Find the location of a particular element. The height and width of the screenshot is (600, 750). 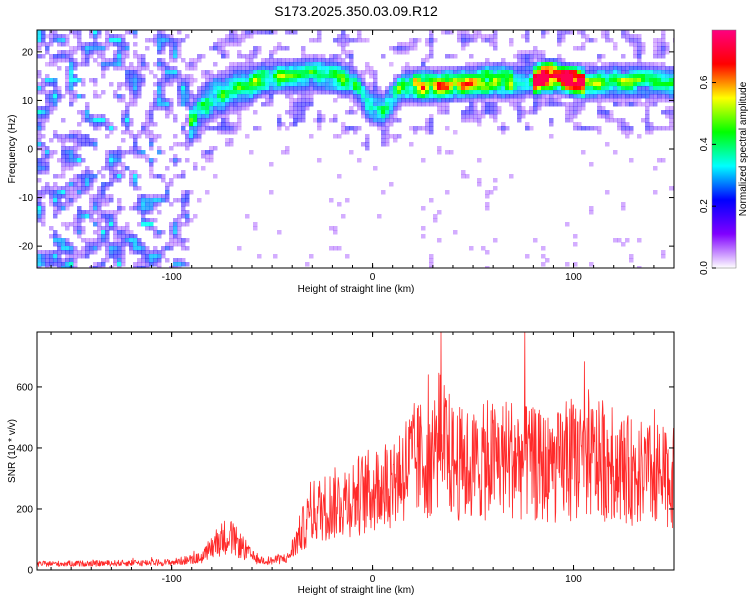

colorbar-scale is located at coordinates (724, 149).